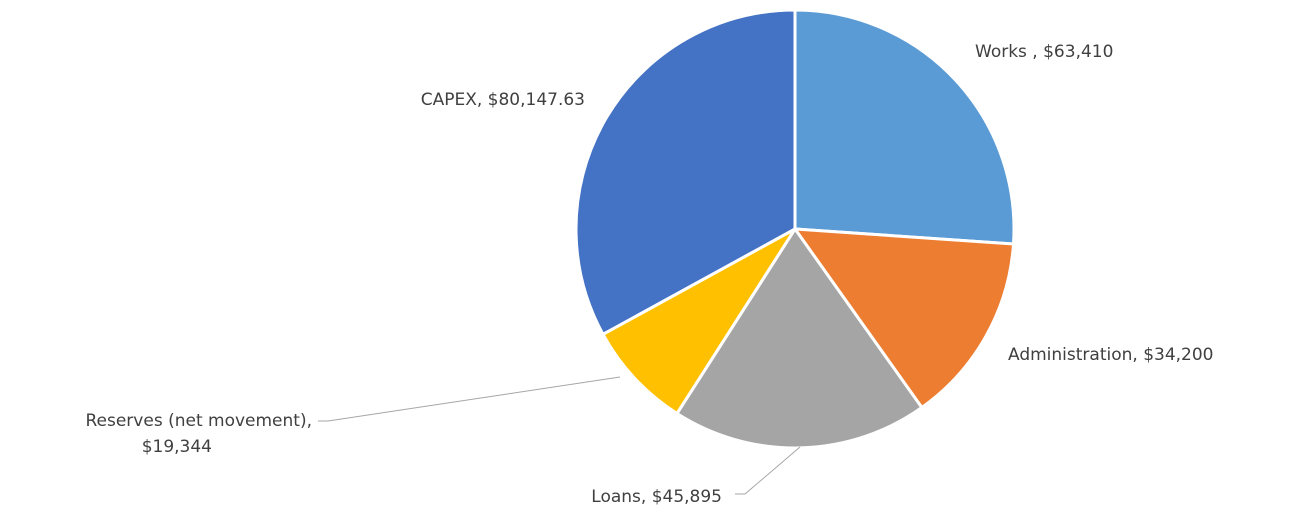 This screenshot has height=512, width=1309. What do you see at coordinates (198, 434) in the screenshot?
I see `data-label: Reserves (net movement), $19,344` at bounding box center [198, 434].